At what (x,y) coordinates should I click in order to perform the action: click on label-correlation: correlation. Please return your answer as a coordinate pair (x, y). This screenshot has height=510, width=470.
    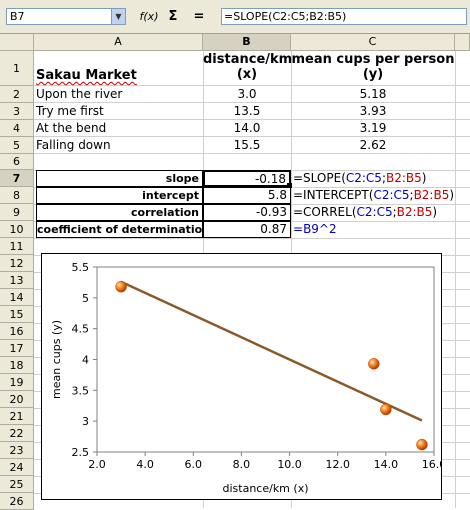
    Looking at the image, I should click on (119, 212).